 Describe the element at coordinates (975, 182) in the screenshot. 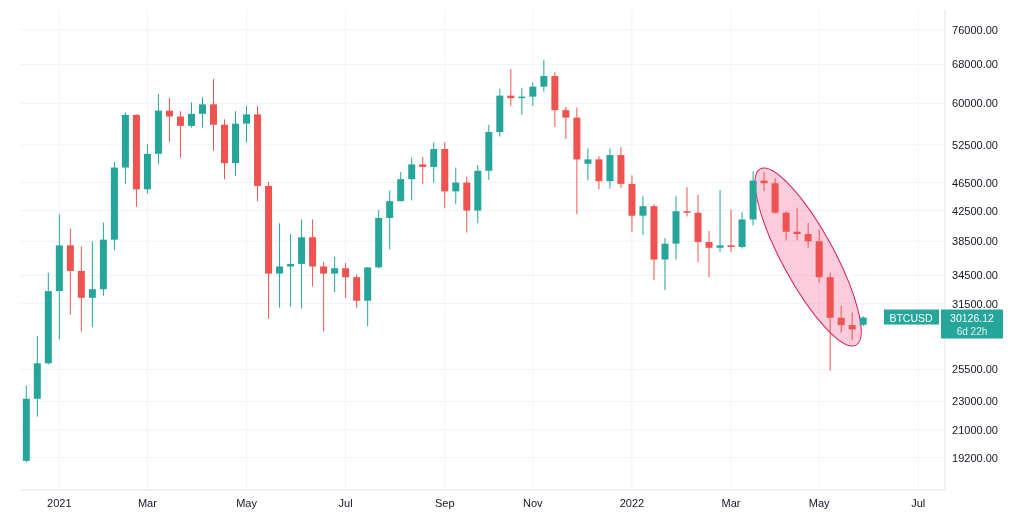

I see `y-tick-label: 46500.00` at that location.